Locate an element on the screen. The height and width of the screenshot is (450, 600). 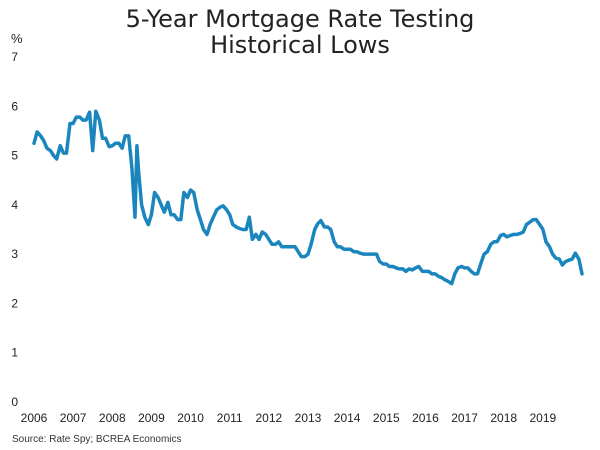
x-tick-label: 2010 is located at coordinates (190, 418).